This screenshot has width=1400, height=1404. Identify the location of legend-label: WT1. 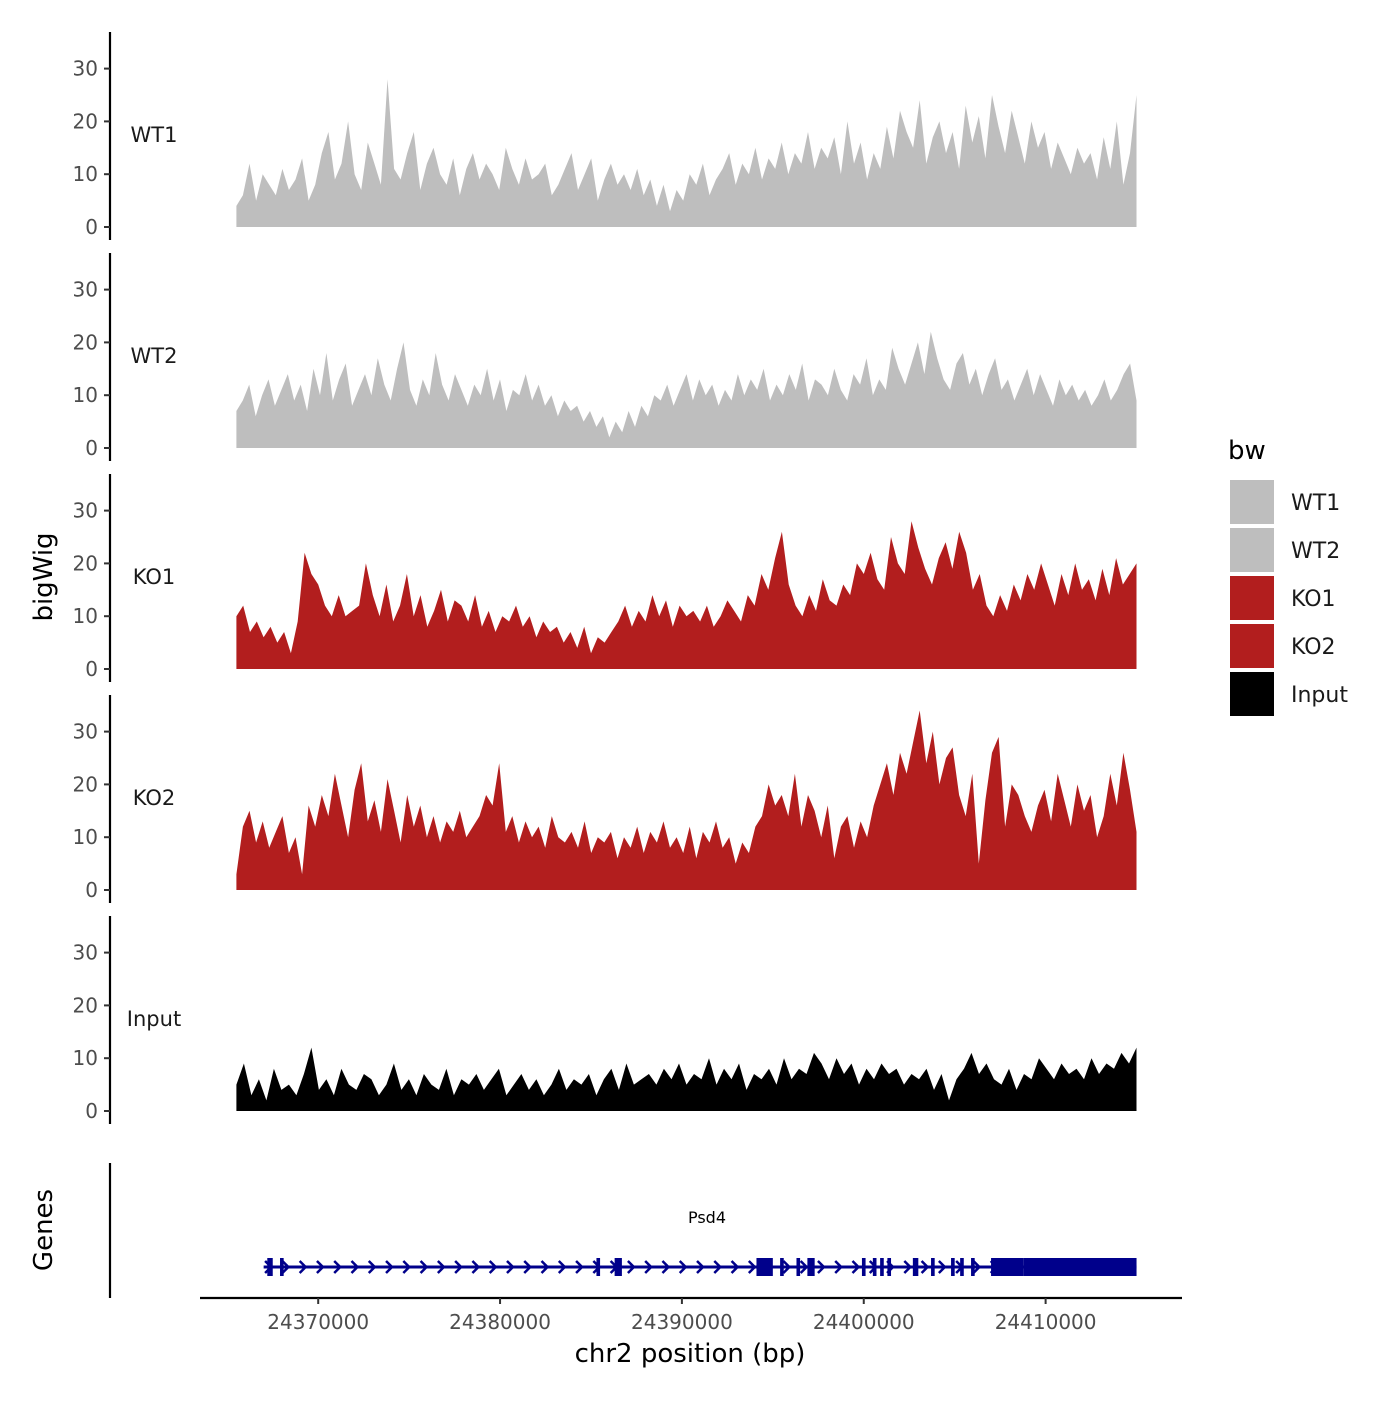
(1315, 503).